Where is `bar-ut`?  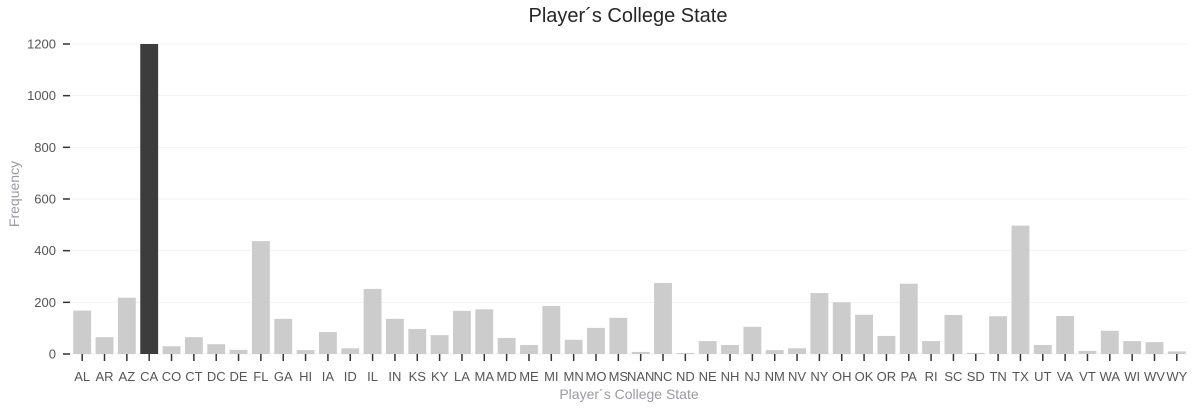 bar-ut is located at coordinates (1042, 349).